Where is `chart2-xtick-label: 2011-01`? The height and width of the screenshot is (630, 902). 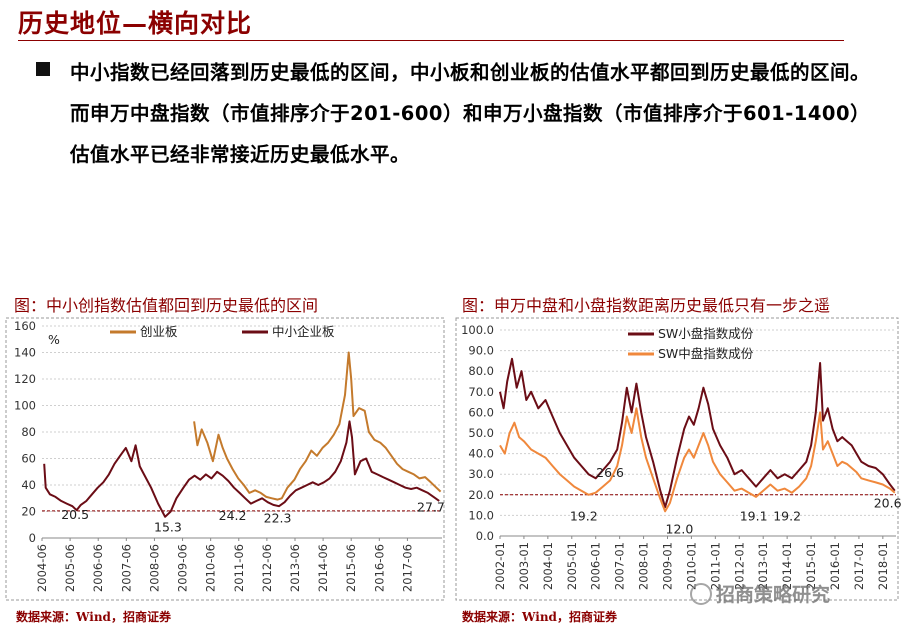 chart2-xtick-label: 2011-01 is located at coordinates (715, 566).